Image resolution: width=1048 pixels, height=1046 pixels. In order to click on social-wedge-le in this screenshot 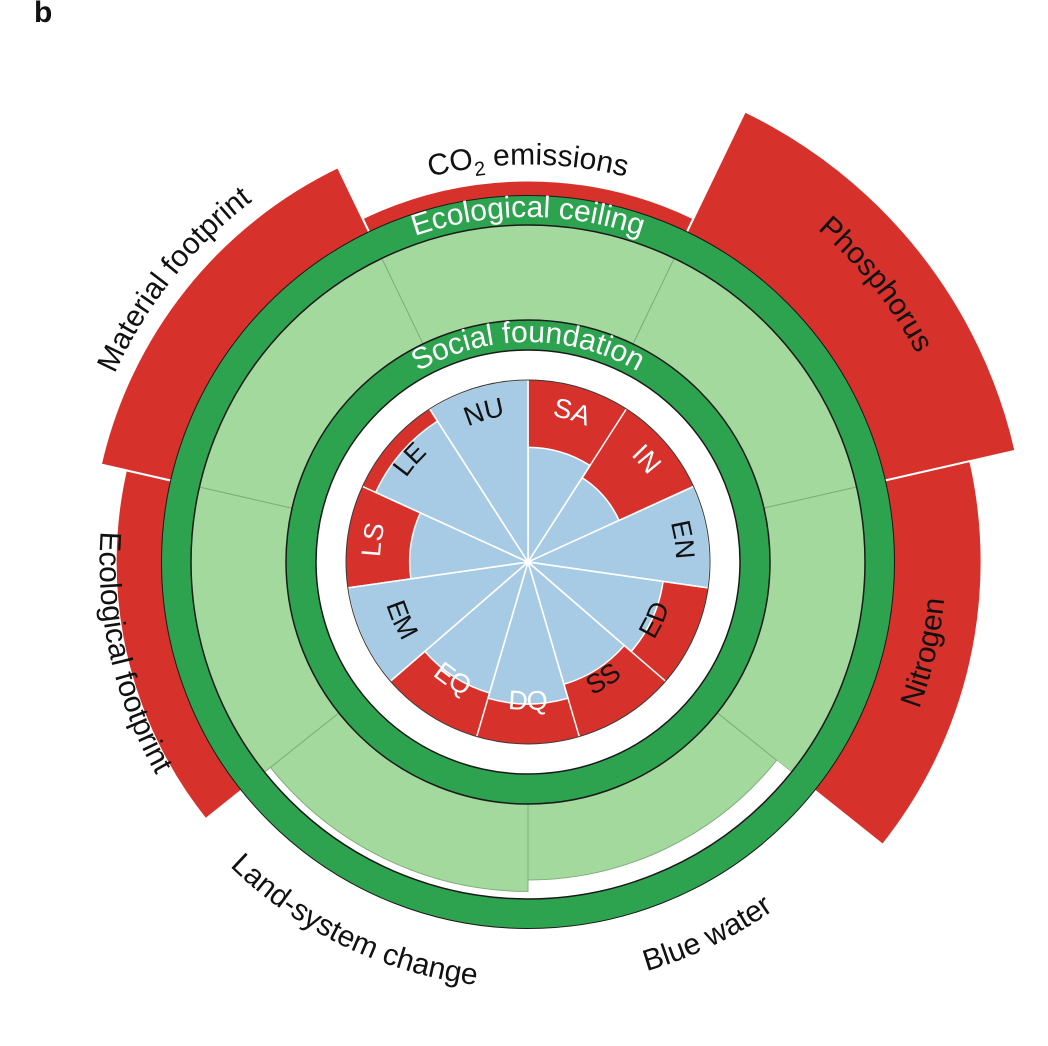, I will do `click(452, 492)`.